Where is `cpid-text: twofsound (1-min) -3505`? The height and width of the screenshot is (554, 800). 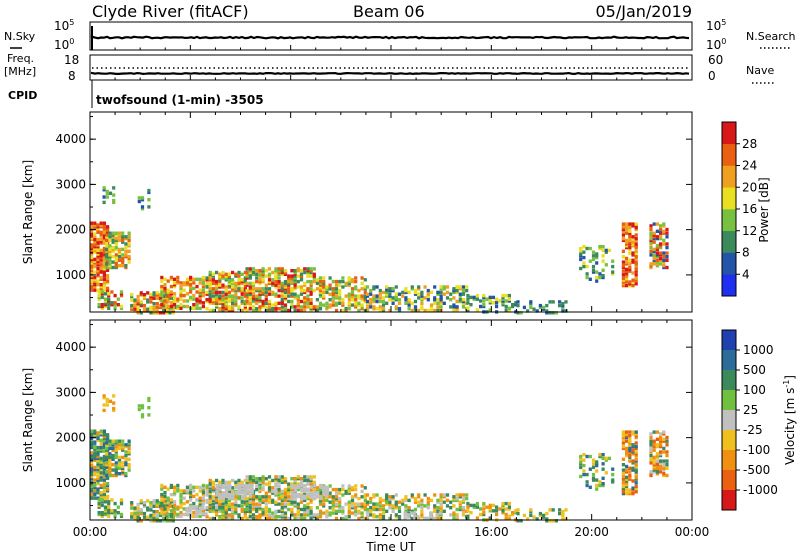 cpid-text: twofsound (1-min) -3505 is located at coordinates (180, 100).